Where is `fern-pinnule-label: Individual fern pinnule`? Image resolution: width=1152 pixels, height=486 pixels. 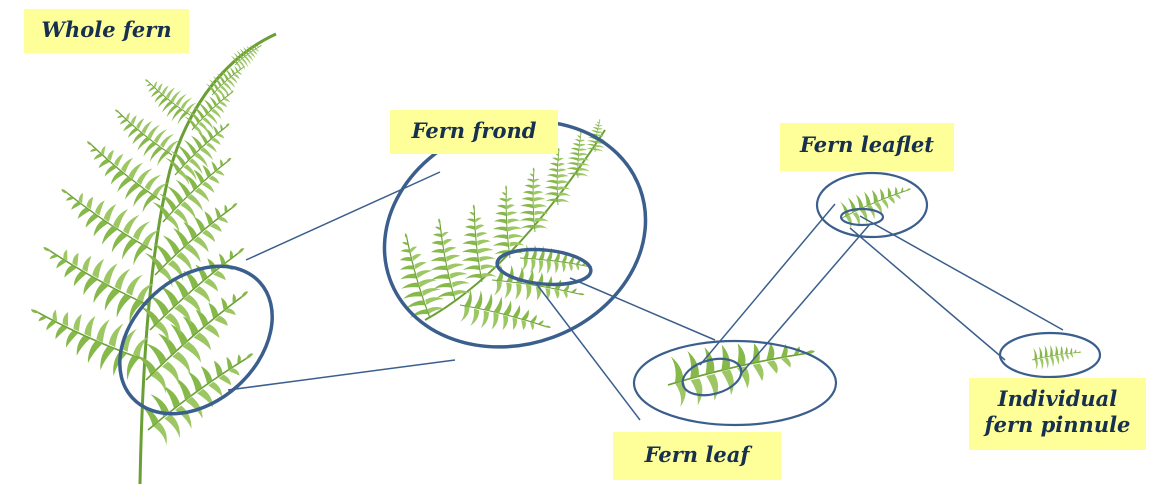 fern-pinnule-label: Individual fern pinnule is located at coordinates (1057, 414).